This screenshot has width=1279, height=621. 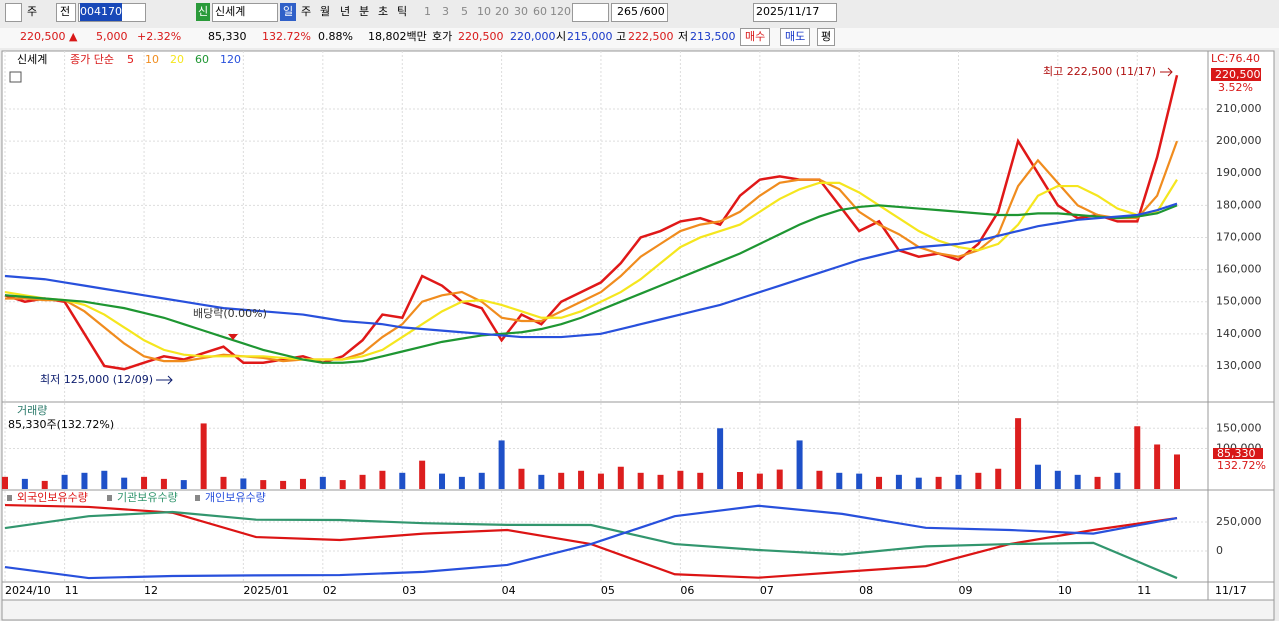 What do you see at coordinates (445, 11) in the screenshot?
I see `interval-btn: 3` at bounding box center [445, 11].